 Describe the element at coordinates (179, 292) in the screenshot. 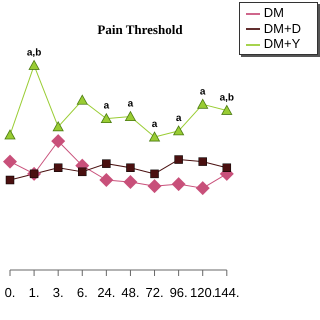

I see `x-tick-label: 96.` at that location.